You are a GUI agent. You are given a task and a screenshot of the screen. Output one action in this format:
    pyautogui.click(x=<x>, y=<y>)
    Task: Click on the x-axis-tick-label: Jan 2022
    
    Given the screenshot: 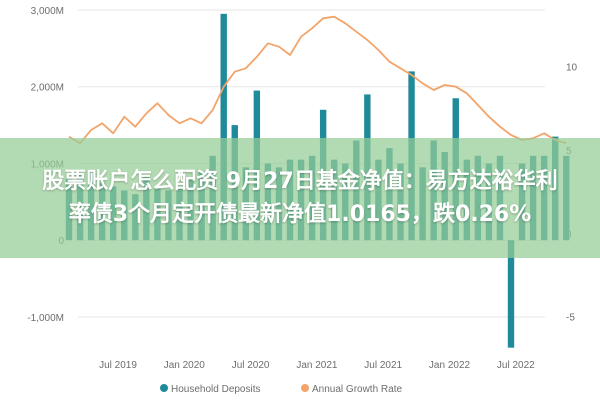 What is the action you would take?
    pyautogui.click(x=450, y=365)
    